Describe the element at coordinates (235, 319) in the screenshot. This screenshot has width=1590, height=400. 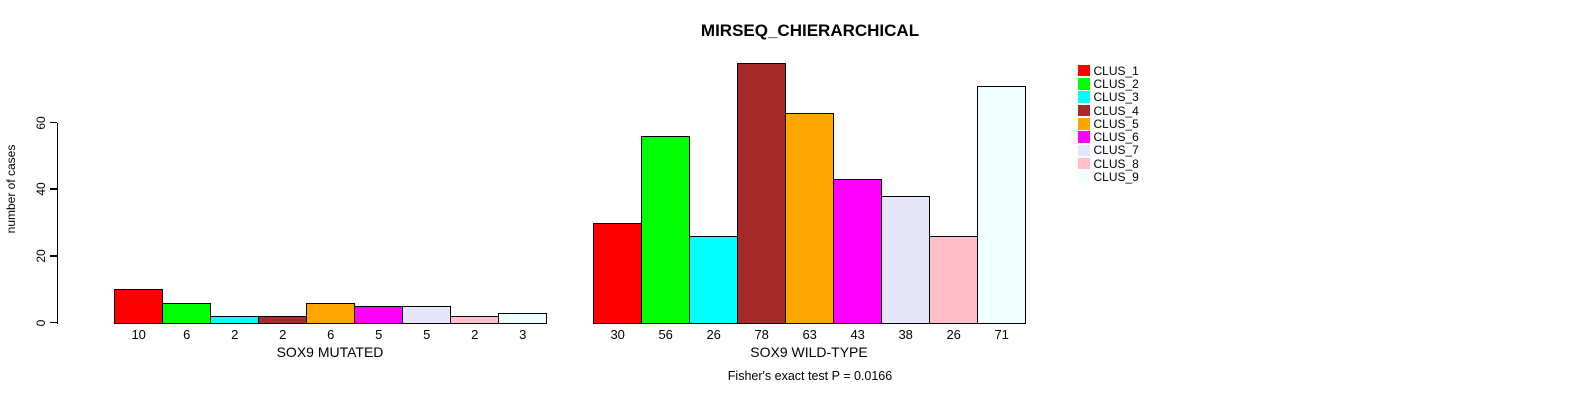
I see `bar-clus-3-sox9-mutated` at that location.